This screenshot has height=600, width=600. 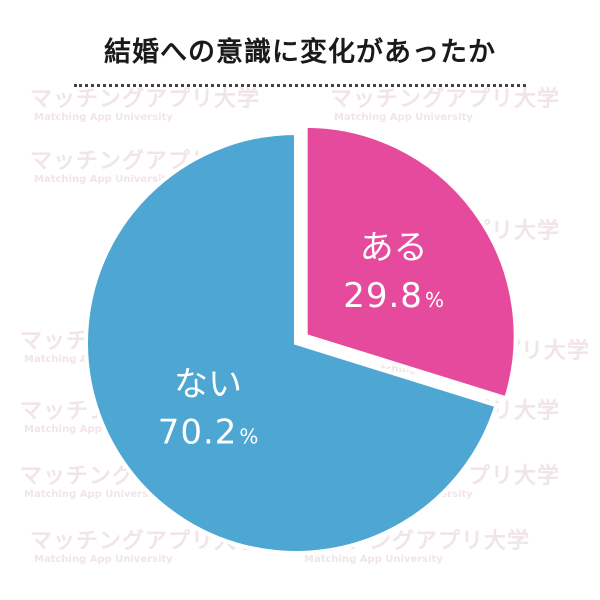 What do you see at coordinates (300, 85) in the screenshot?
I see `title-divider` at bounding box center [300, 85].